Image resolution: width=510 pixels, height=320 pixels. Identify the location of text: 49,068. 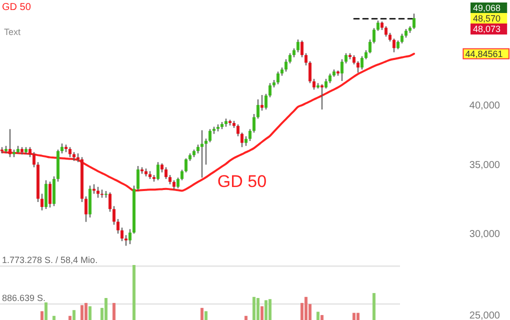
(487, 8).